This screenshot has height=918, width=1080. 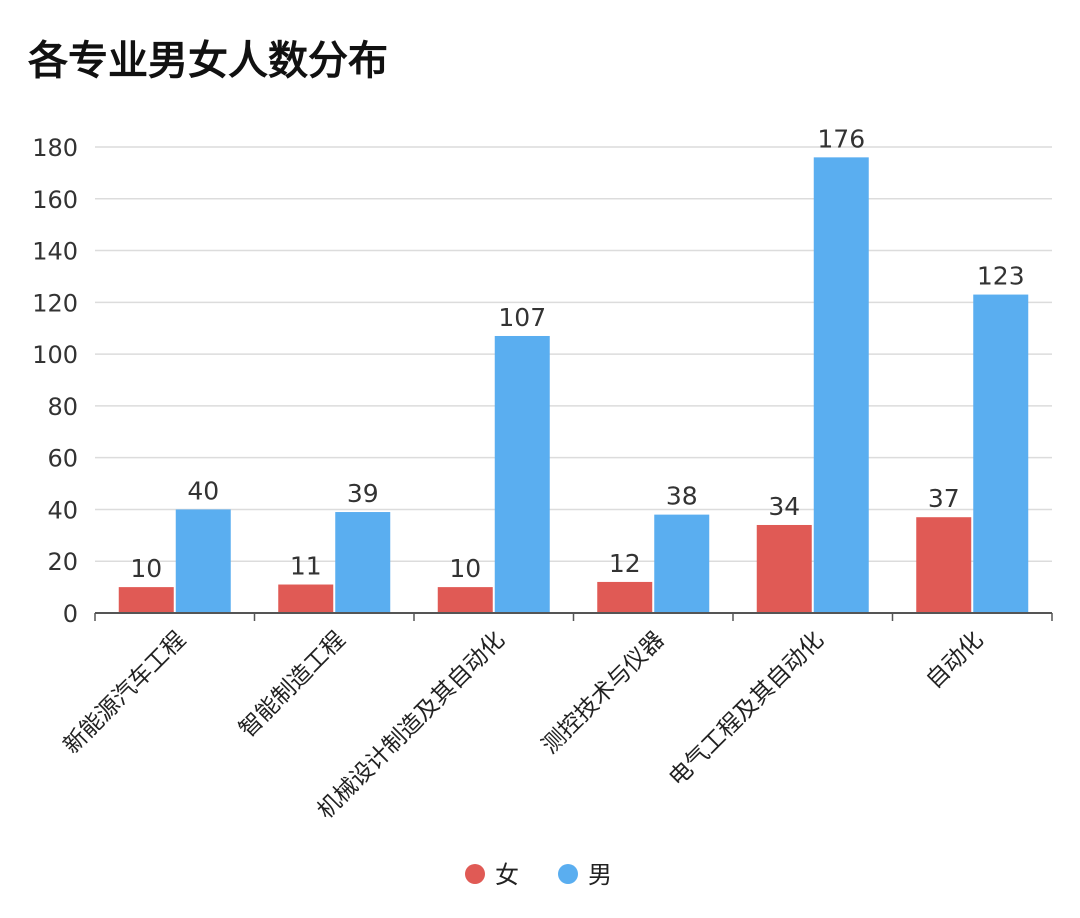 I want to click on legend-label: 女, so click(x=507, y=875).